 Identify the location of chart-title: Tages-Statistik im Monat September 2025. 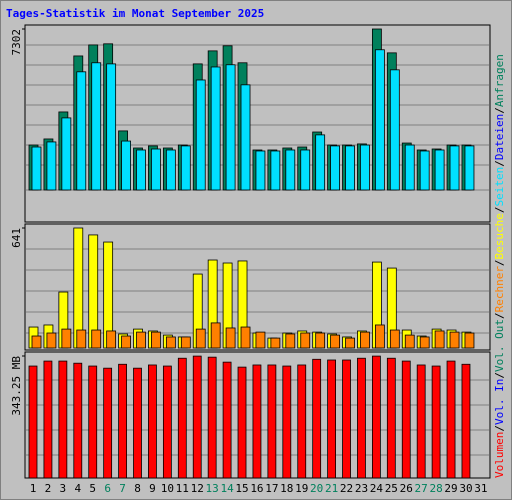
(135, 13).